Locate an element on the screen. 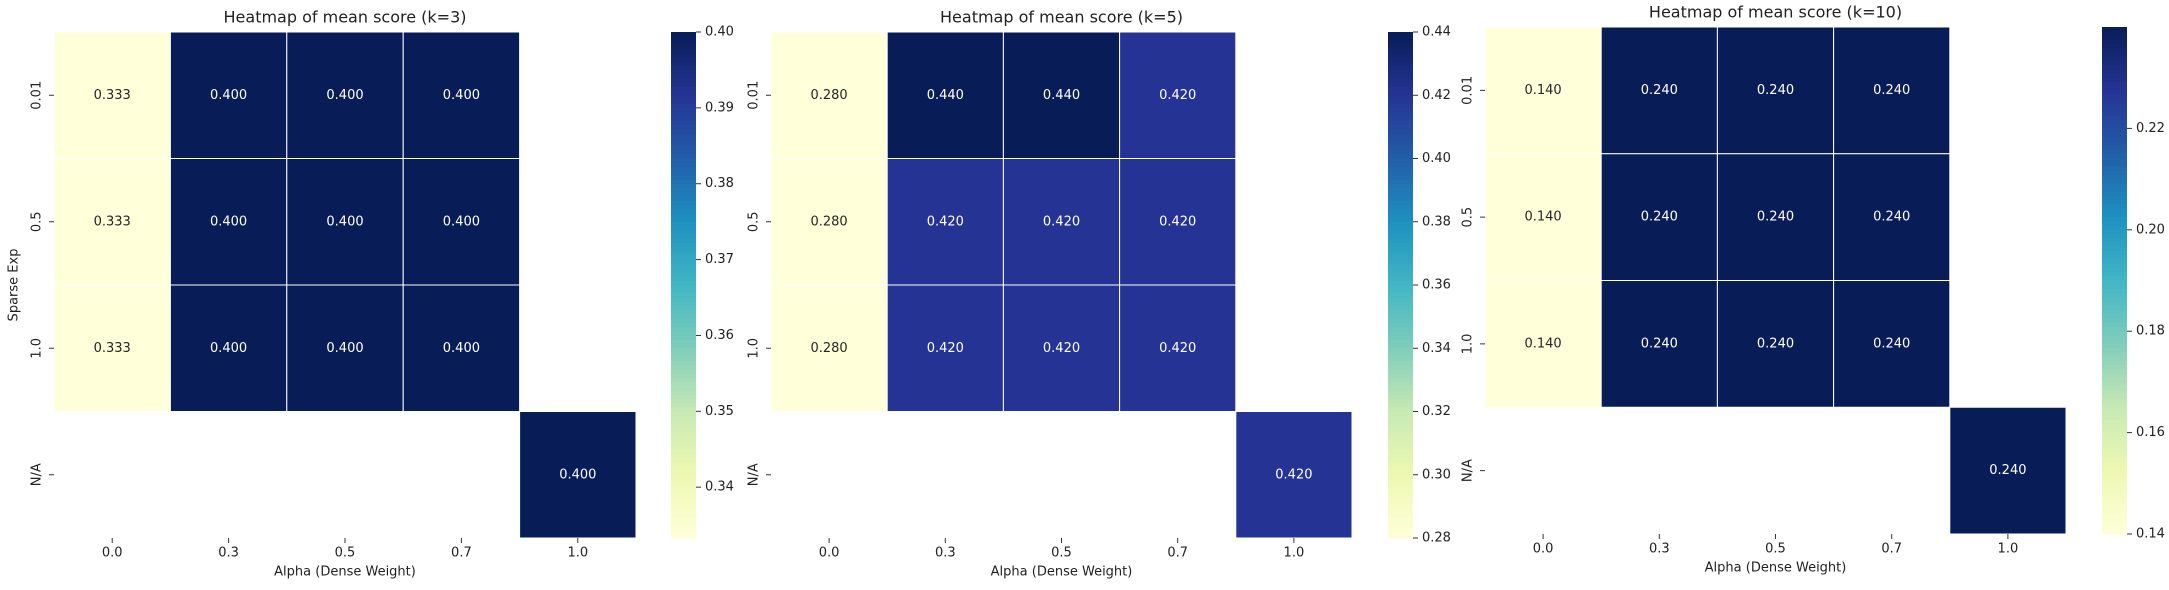  colorbar-tick-label: 0.37 is located at coordinates (719, 259).